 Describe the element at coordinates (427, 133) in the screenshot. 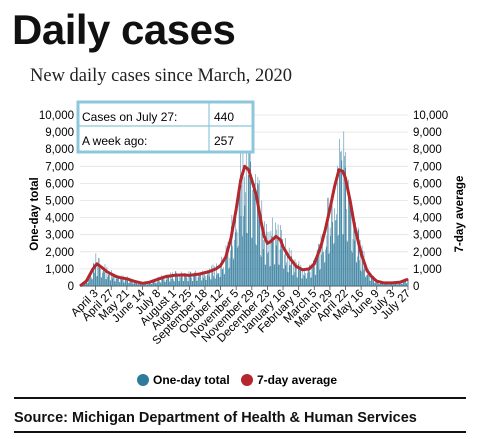

I see `y-tick-label-right: 9,000` at that location.